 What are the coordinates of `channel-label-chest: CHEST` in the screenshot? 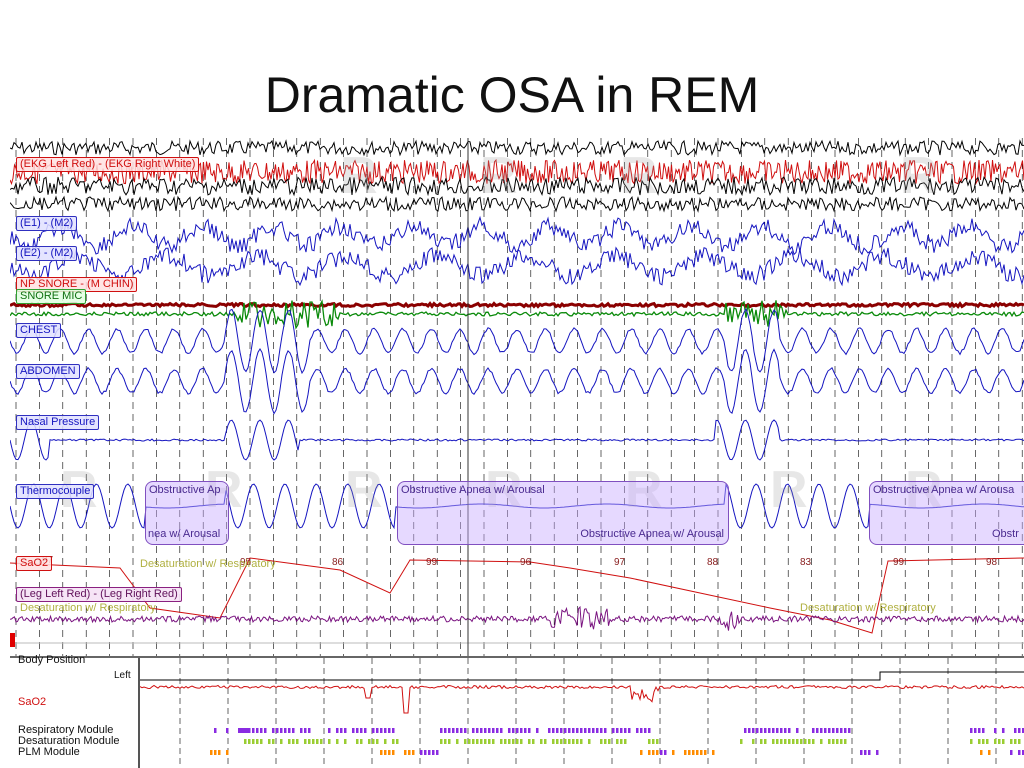 It's located at (39, 330).